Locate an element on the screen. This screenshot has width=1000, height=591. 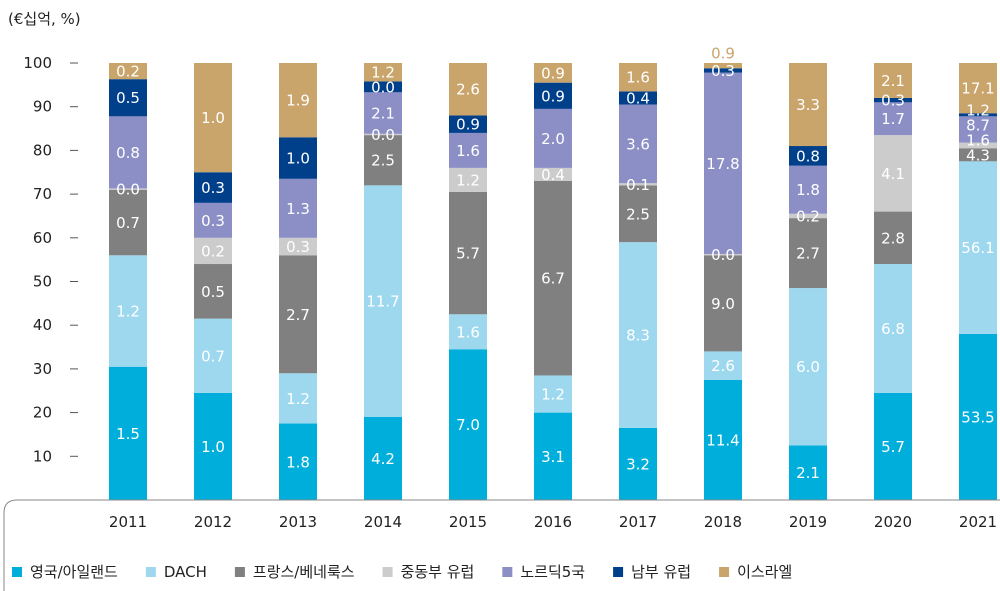
data-label: 0.1 is located at coordinates (638, 185).